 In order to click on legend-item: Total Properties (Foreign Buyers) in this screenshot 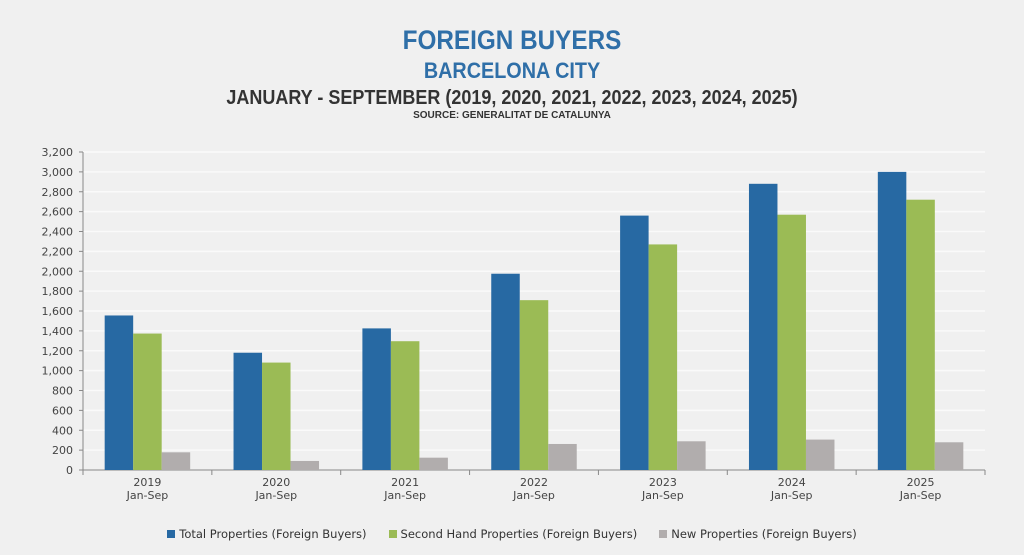, I will do `click(267, 534)`.